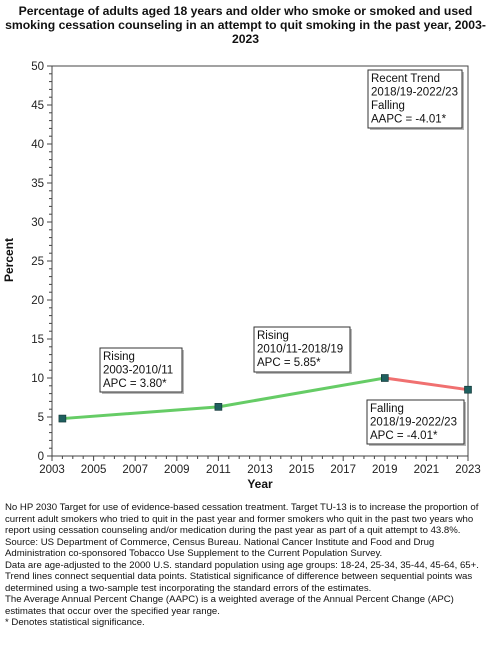 The height and width of the screenshot is (646, 491). Describe the element at coordinates (405, 79) in the screenshot. I see `annotation-text: Recent Trend` at that location.